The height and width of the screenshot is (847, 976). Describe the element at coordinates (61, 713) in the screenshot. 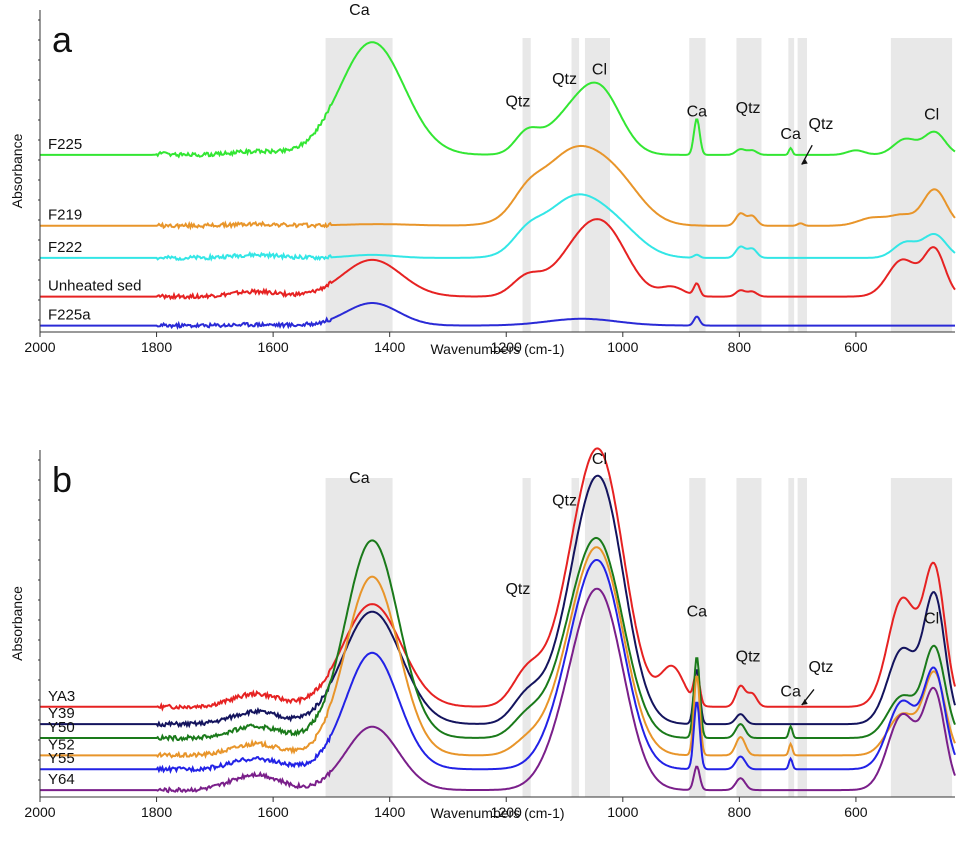

I see `series-label-y39: Y39` at that location.